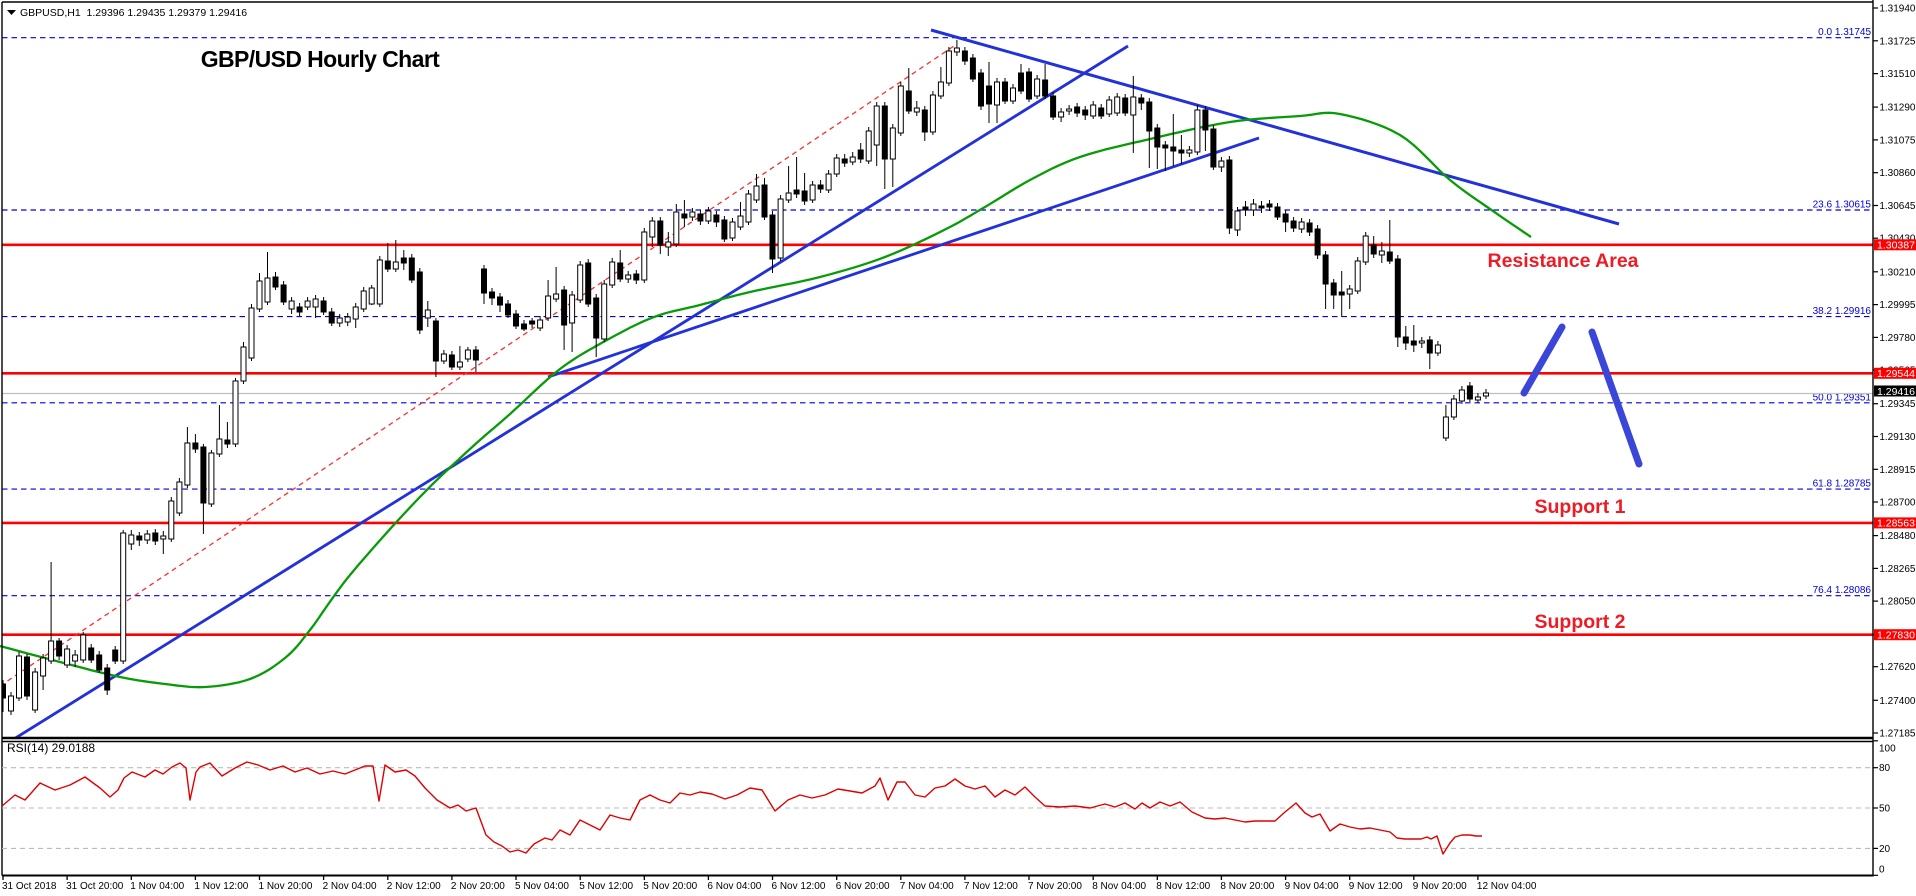 This screenshot has height=896, width=1916. I want to click on svg-text: 8 Nov 12:00, so click(1183, 886).